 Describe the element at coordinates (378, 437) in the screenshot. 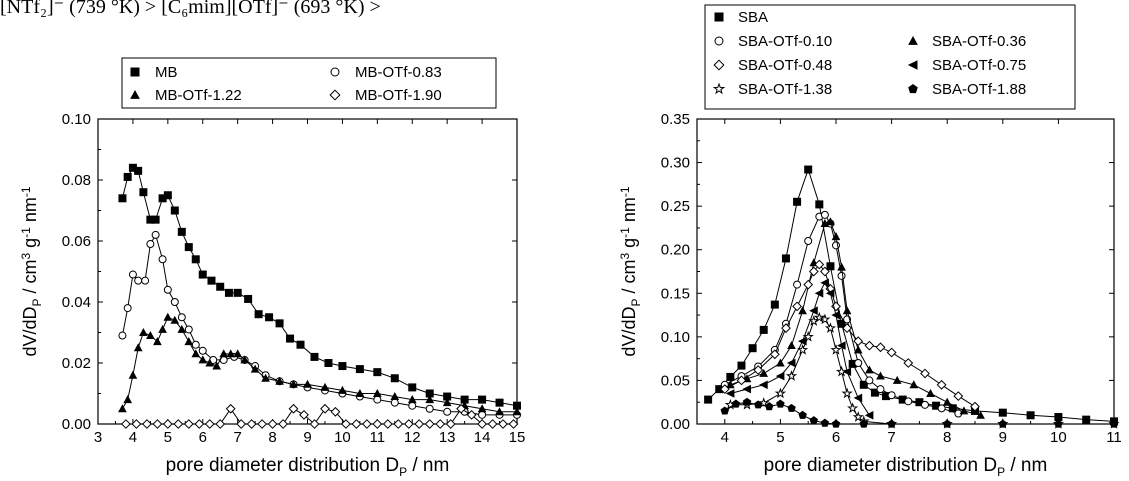

I see `x-tick-label: 11` at that location.